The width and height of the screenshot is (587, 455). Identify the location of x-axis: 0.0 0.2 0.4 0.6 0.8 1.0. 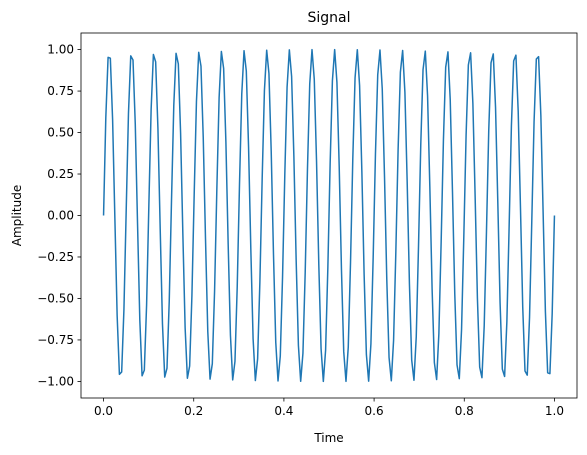
(329, 408).